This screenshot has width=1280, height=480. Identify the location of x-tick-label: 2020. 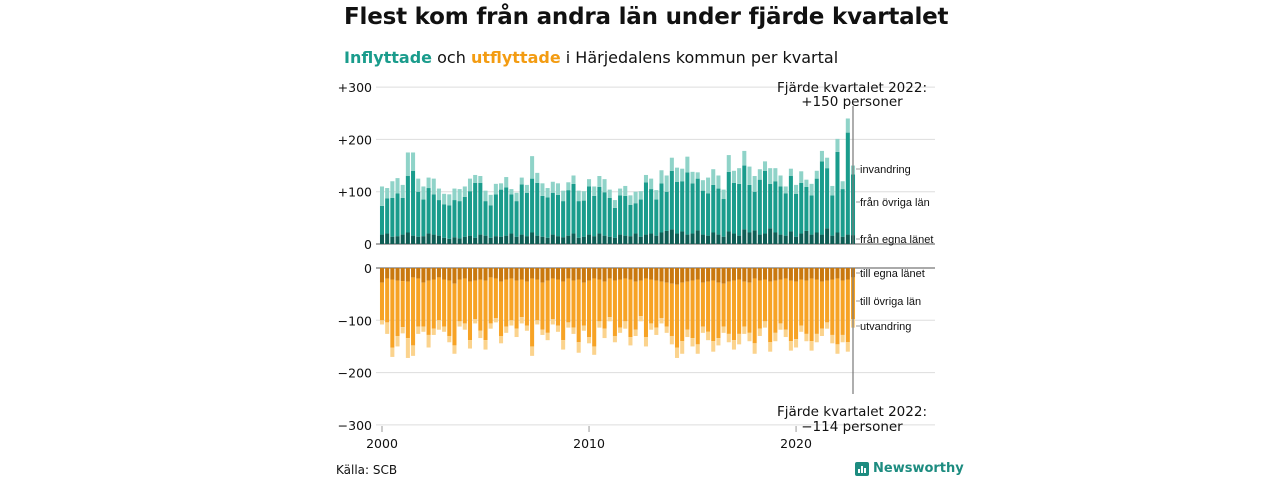
(796, 443).